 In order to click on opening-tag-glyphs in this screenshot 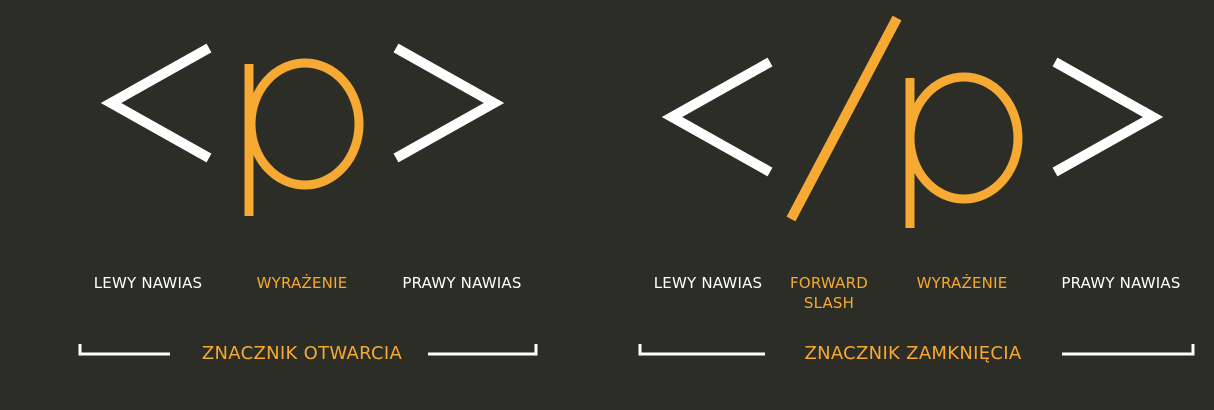, I will do `click(302, 129)`.